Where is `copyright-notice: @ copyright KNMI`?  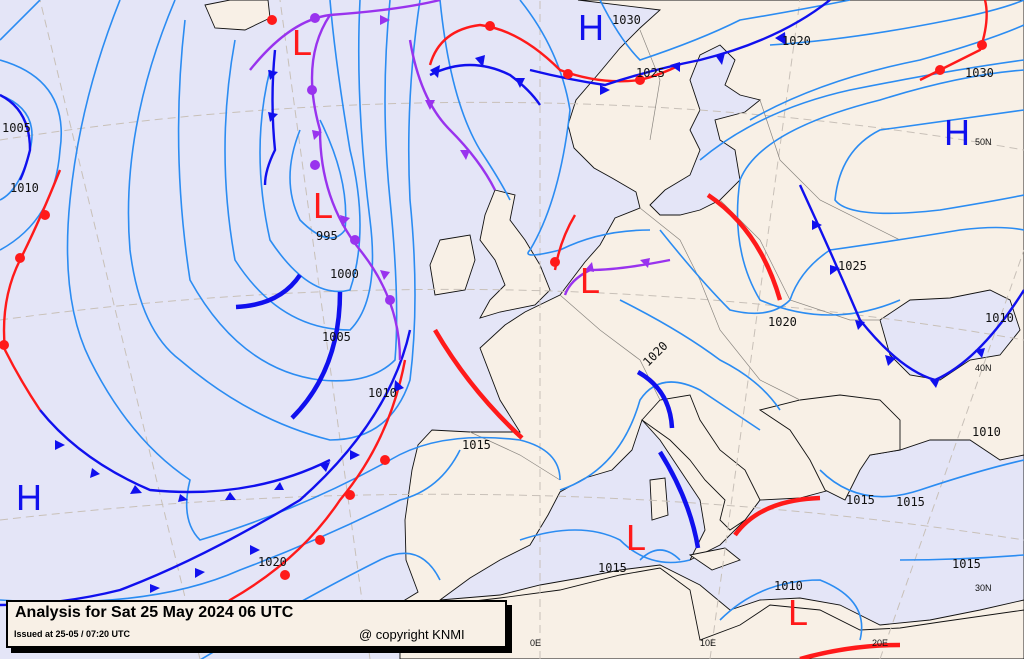 copyright-notice: @ copyright KNMI is located at coordinates (412, 634).